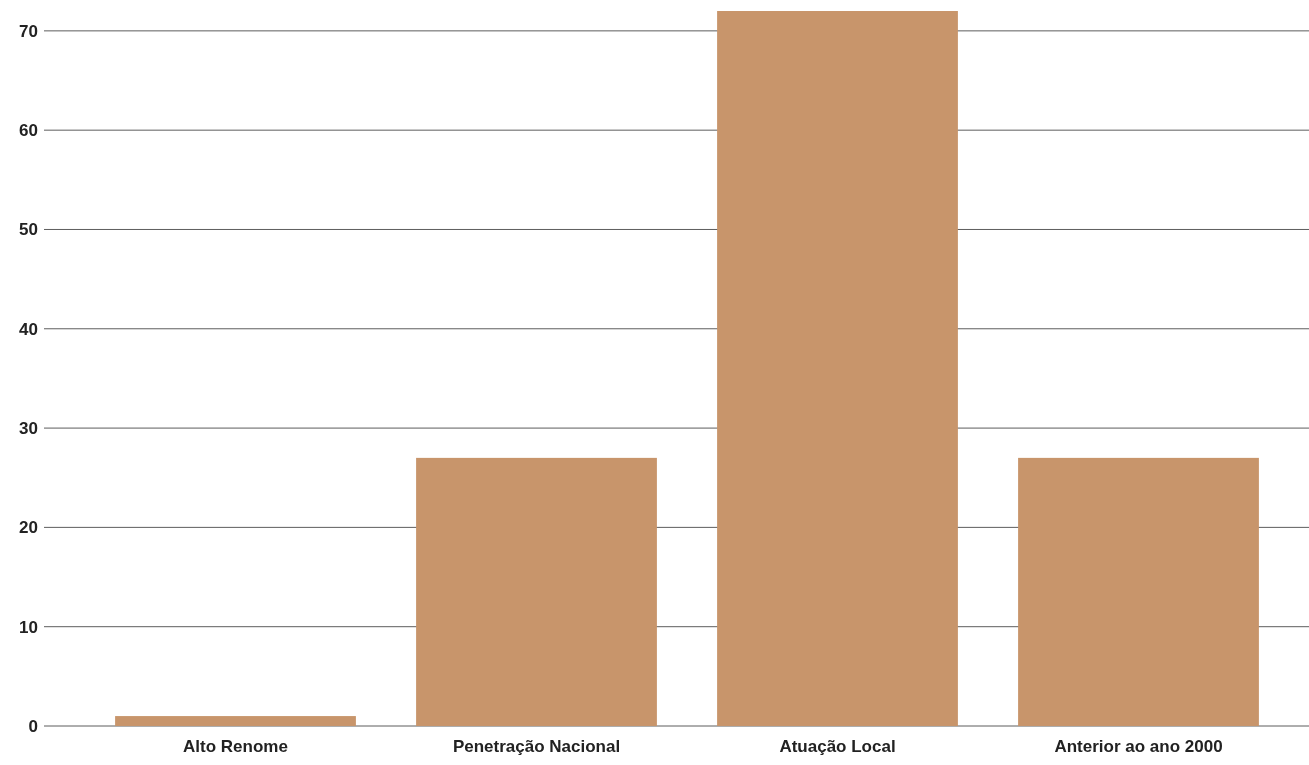 Image resolution: width=1309 pixels, height=765 pixels. What do you see at coordinates (28, 528) in the screenshot?
I see `y-tick-label: 20` at bounding box center [28, 528].